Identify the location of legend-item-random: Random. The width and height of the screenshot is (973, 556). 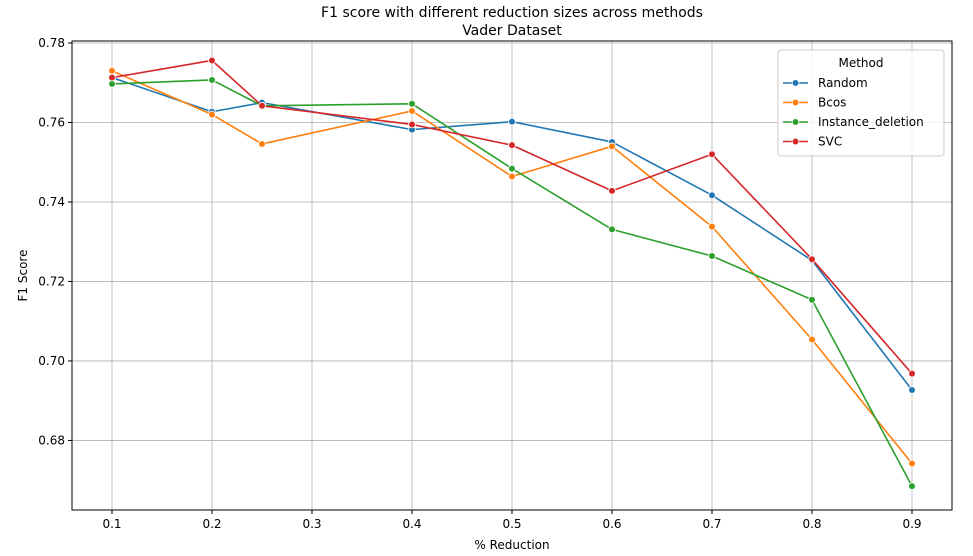
(825, 83).